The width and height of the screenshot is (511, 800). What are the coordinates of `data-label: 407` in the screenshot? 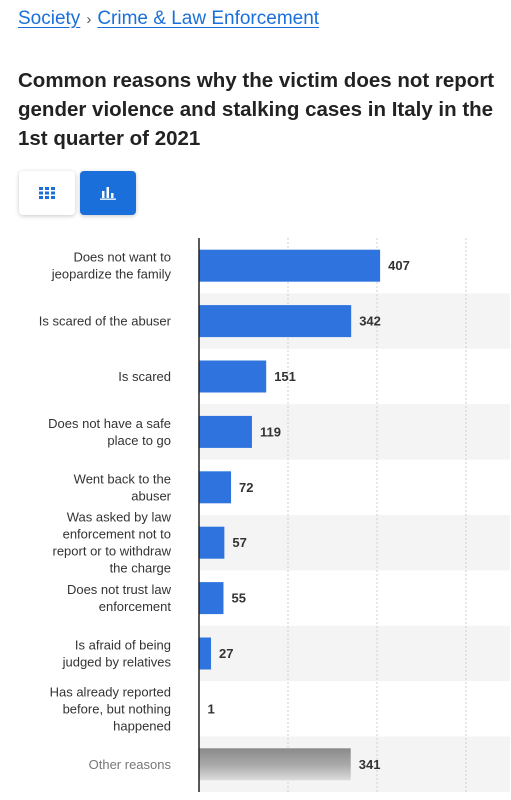 It's located at (399, 265).